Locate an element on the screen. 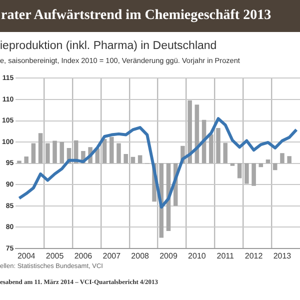 The height and width of the screenshot is (300, 300). x-tick-label: 2006 is located at coordinates (83, 255).